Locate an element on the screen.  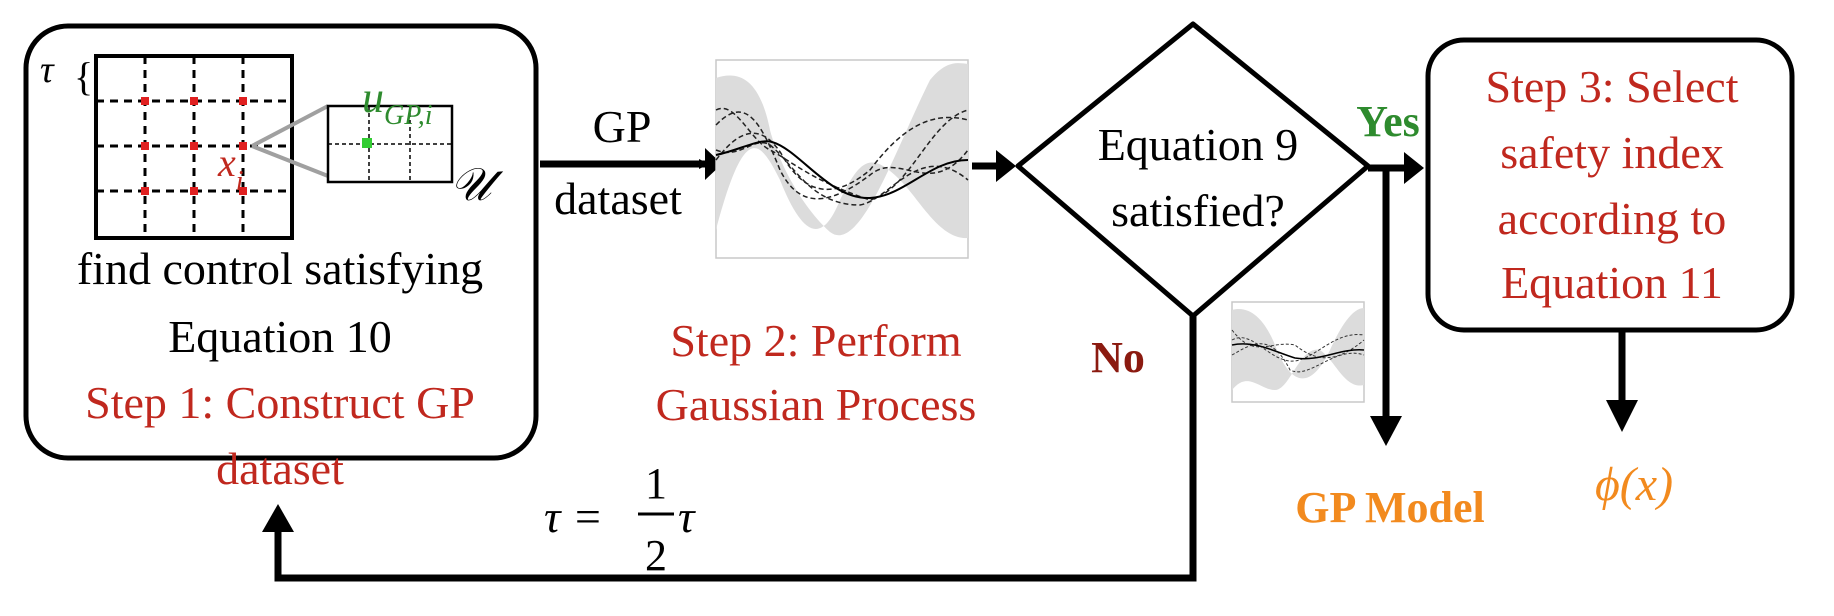
tau-update-equation: τ = 1 2 τ is located at coordinates (620, 519).